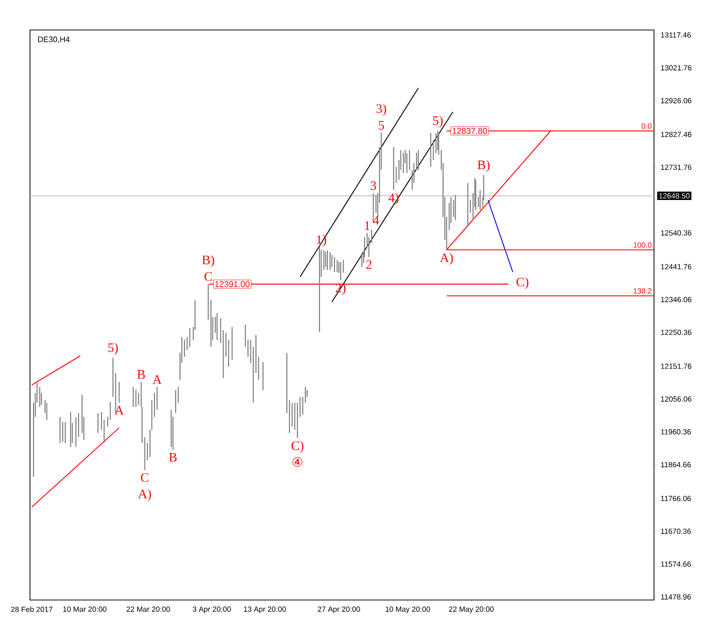  I want to click on annotation: 12391.00, so click(232, 284).